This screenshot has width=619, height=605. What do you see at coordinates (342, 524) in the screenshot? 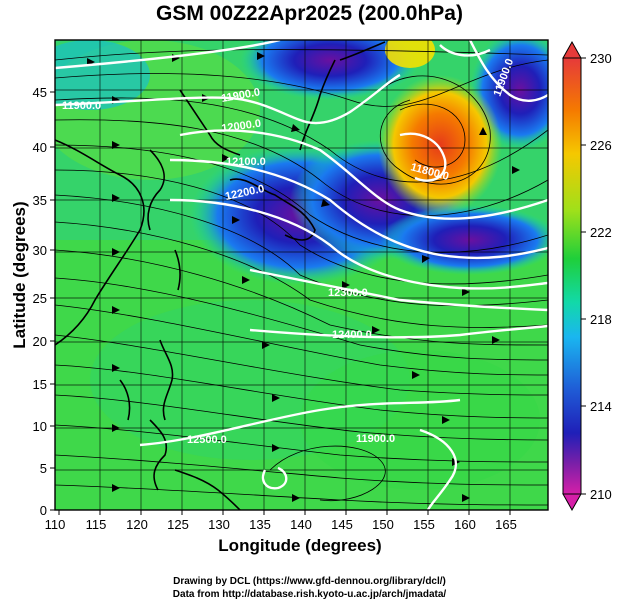
I see `x-tick-label: 145` at bounding box center [342, 524].